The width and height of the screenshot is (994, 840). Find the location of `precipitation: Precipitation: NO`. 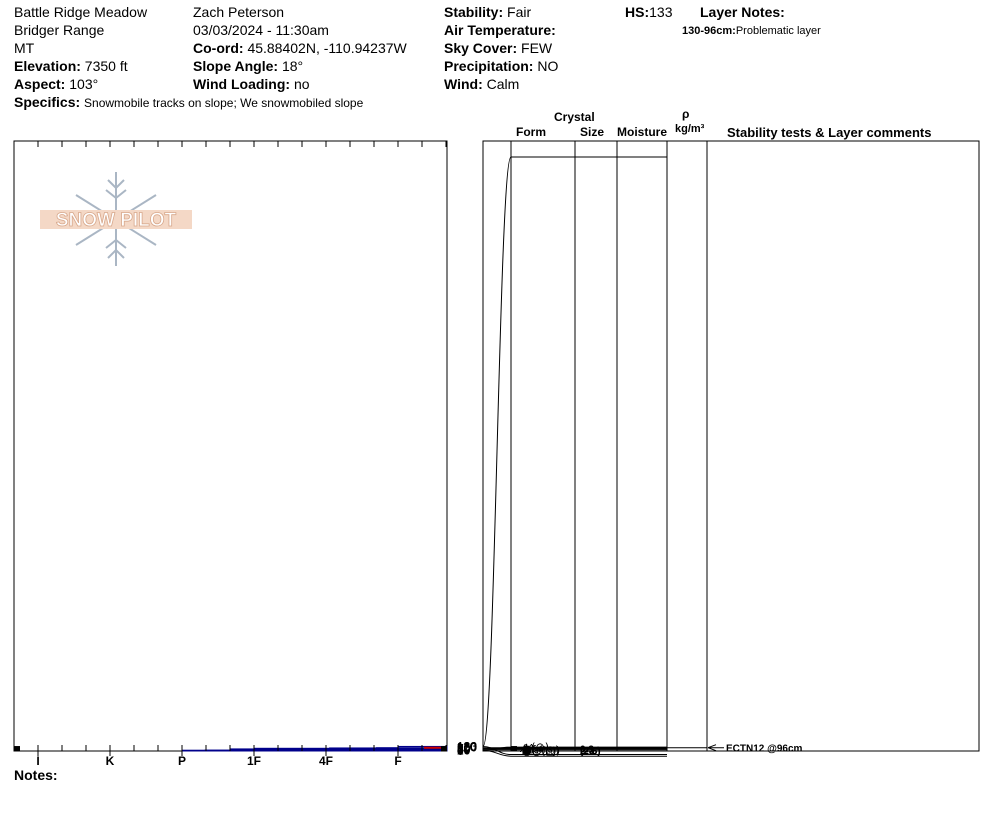

precipitation: Precipitation: NO is located at coordinates (501, 66).